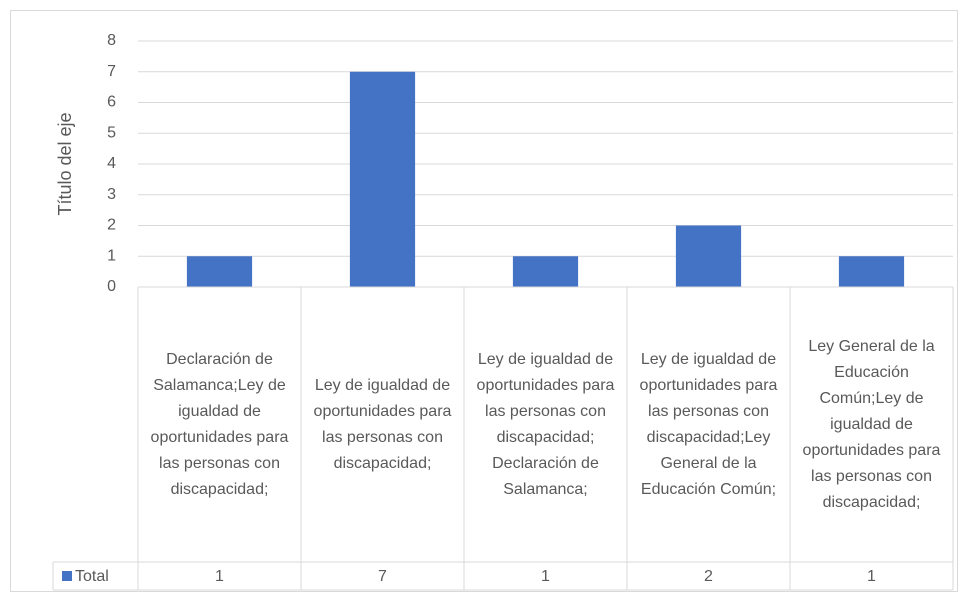 Image resolution: width=969 pixels, height=602 pixels. I want to click on data-table-value: 2, so click(708, 576).